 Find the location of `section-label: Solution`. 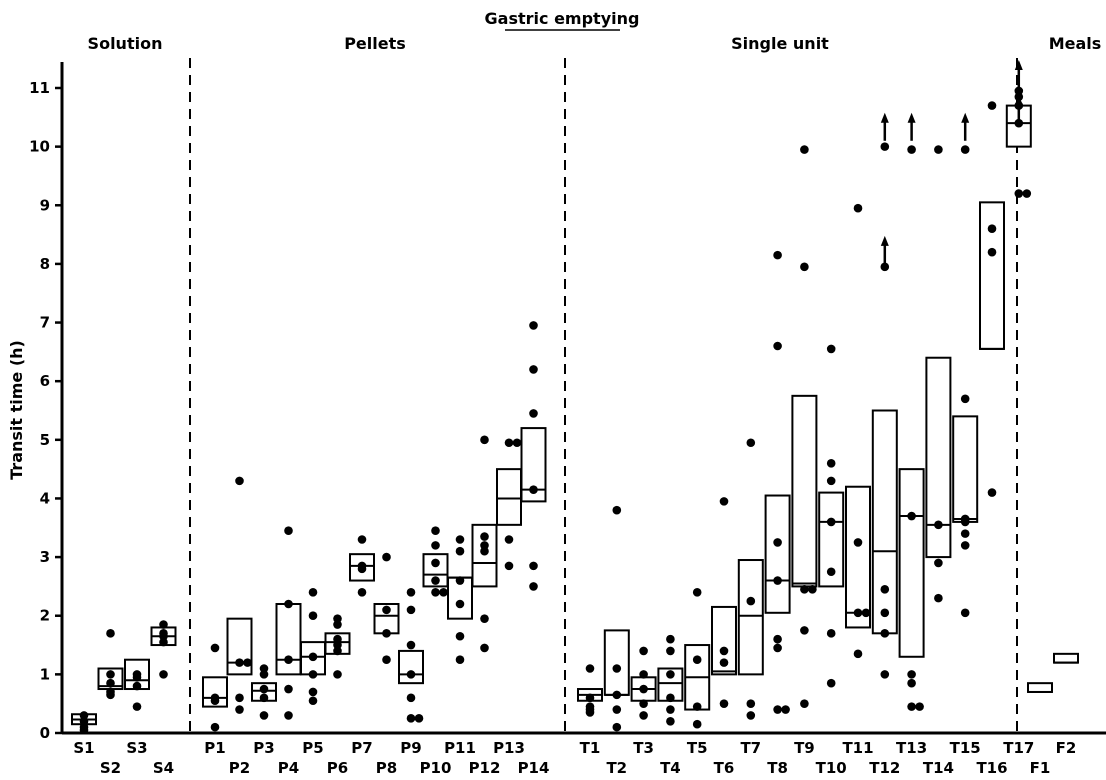

section-label: Solution is located at coordinates (125, 43).